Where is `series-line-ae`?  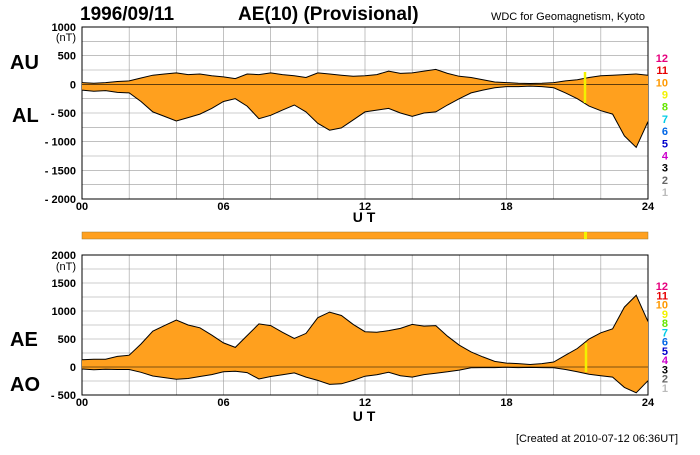 series-line-ae is located at coordinates (365, 330).